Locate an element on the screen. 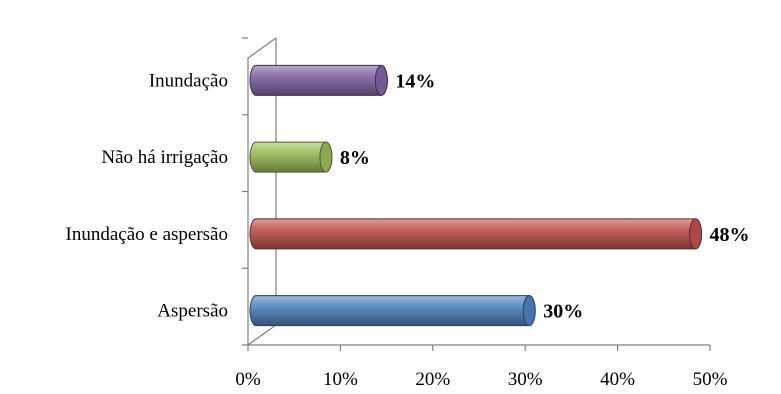 This screenshot has width=781, height=394. data-label: 8% is located at coordinates (355, 158).